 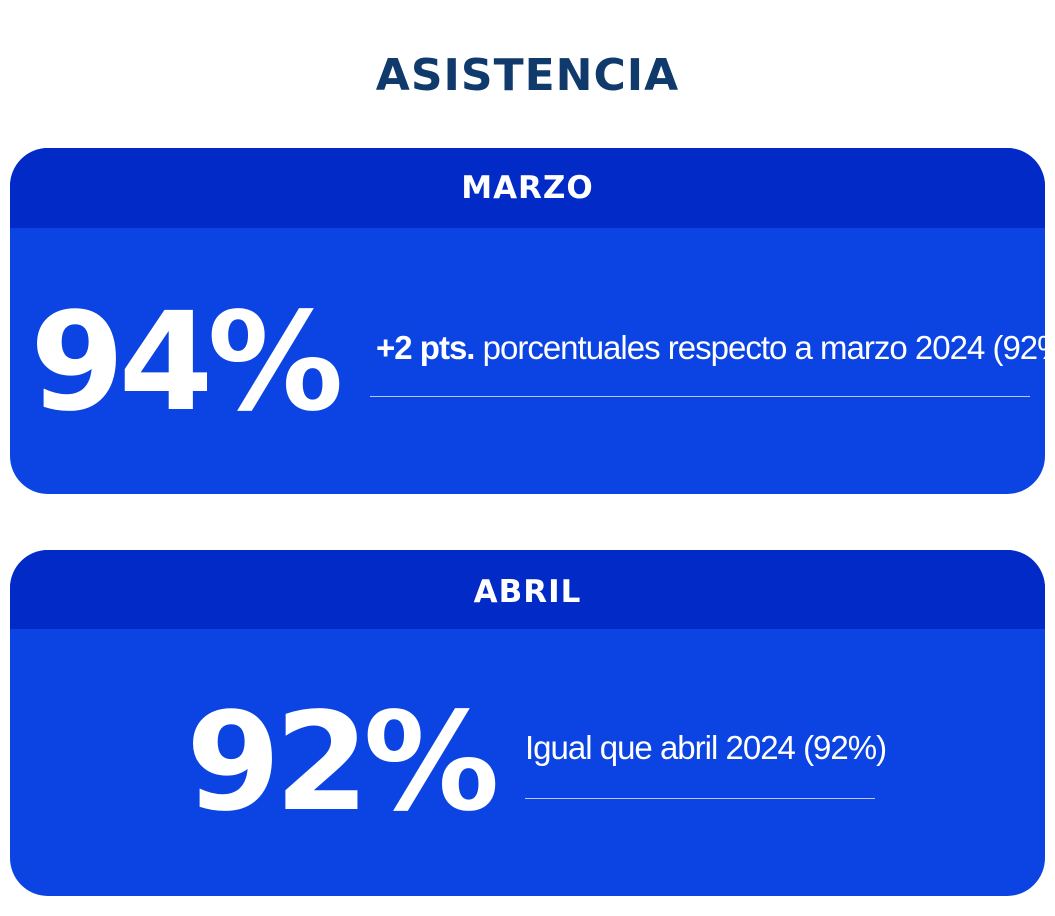 I want to click on page-title: ASISTENCIA, so click(x=527, y=75).